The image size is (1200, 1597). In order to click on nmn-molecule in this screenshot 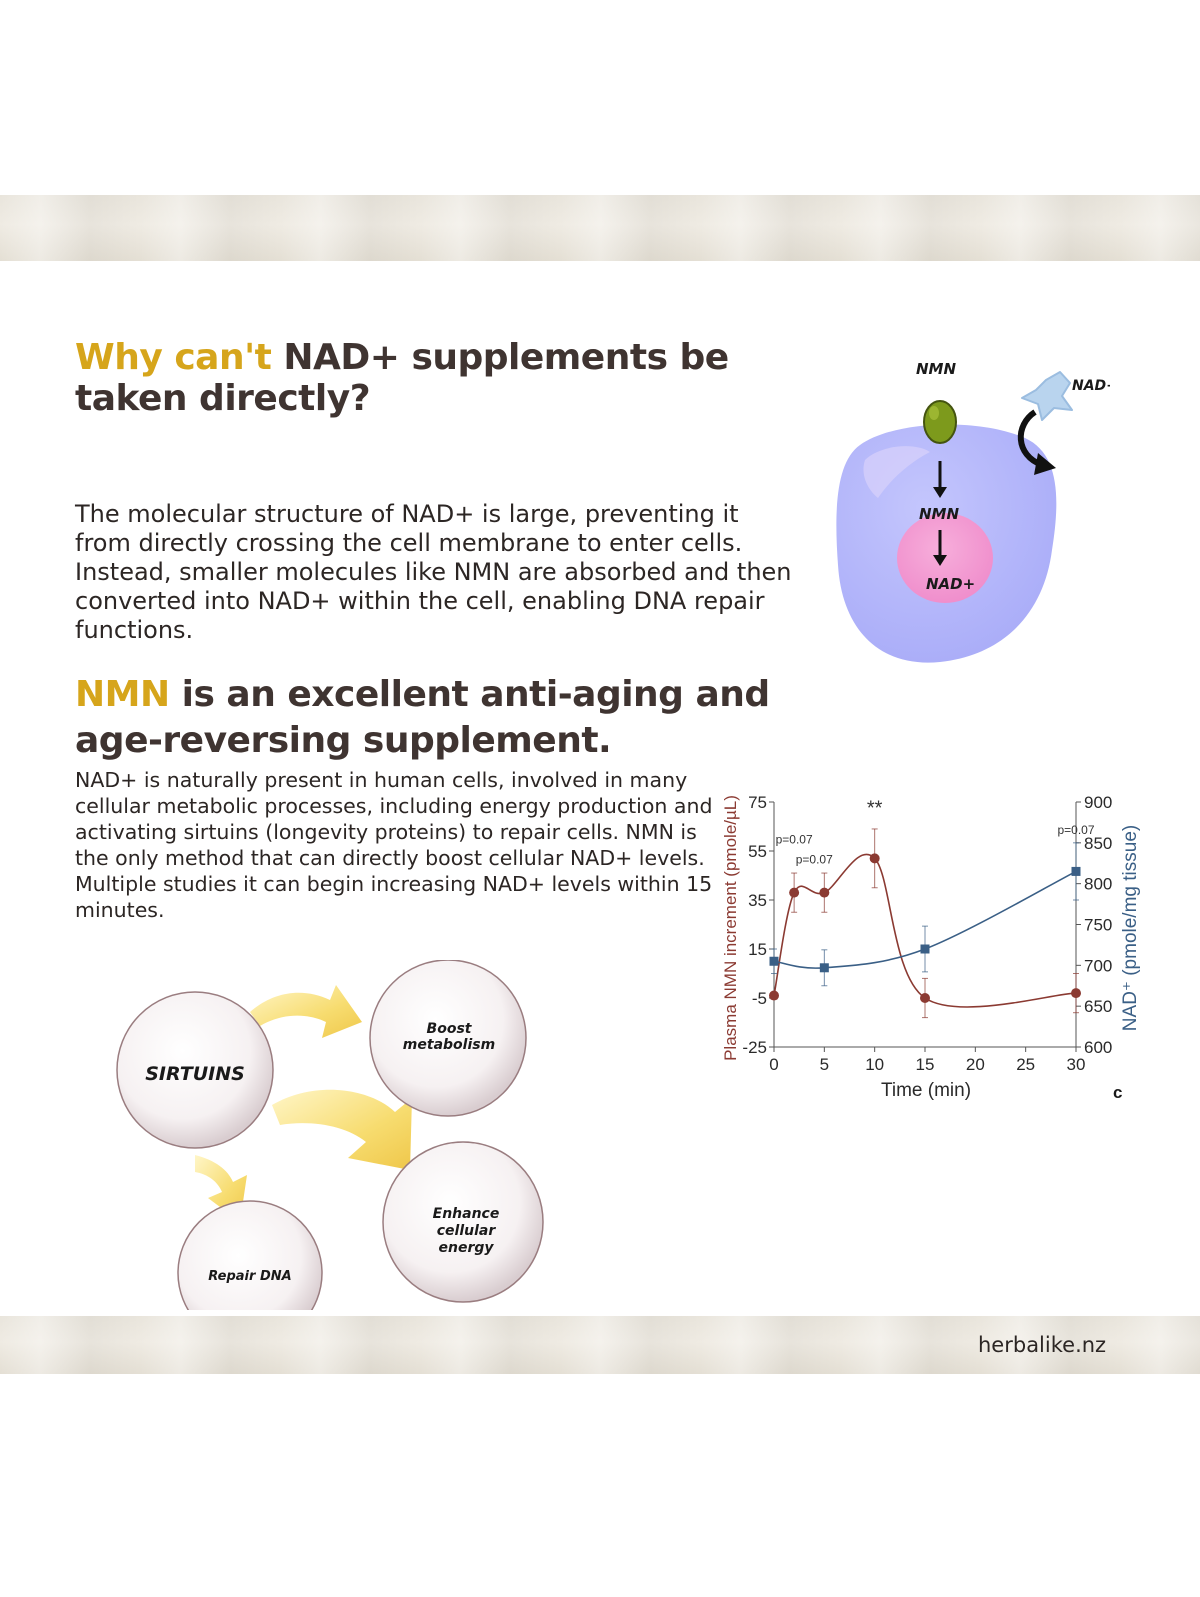, I will do `click(940, 422)`.